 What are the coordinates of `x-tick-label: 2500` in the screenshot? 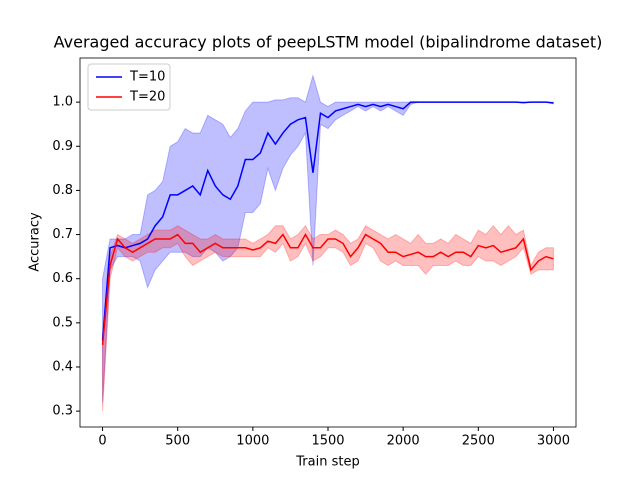 It's located at (478, 441).